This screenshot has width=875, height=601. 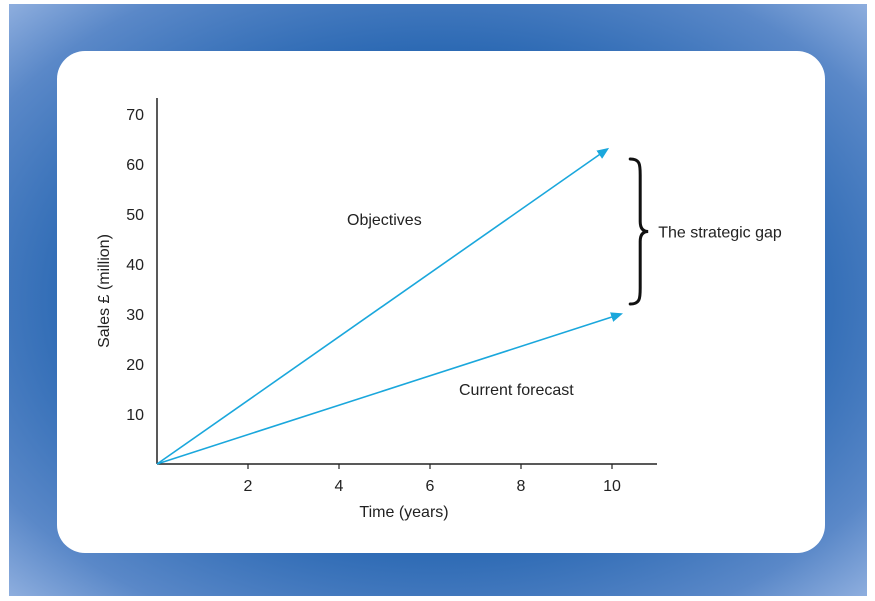 What do you see at coordinates (521, 486) in the screenshot?
I see `x-tick-label: 8` at bounding box center [521, 486].